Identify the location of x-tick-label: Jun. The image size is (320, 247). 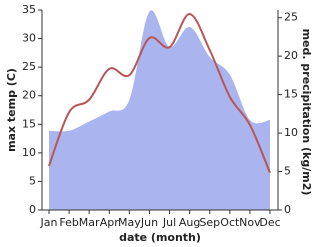
(149, 222).